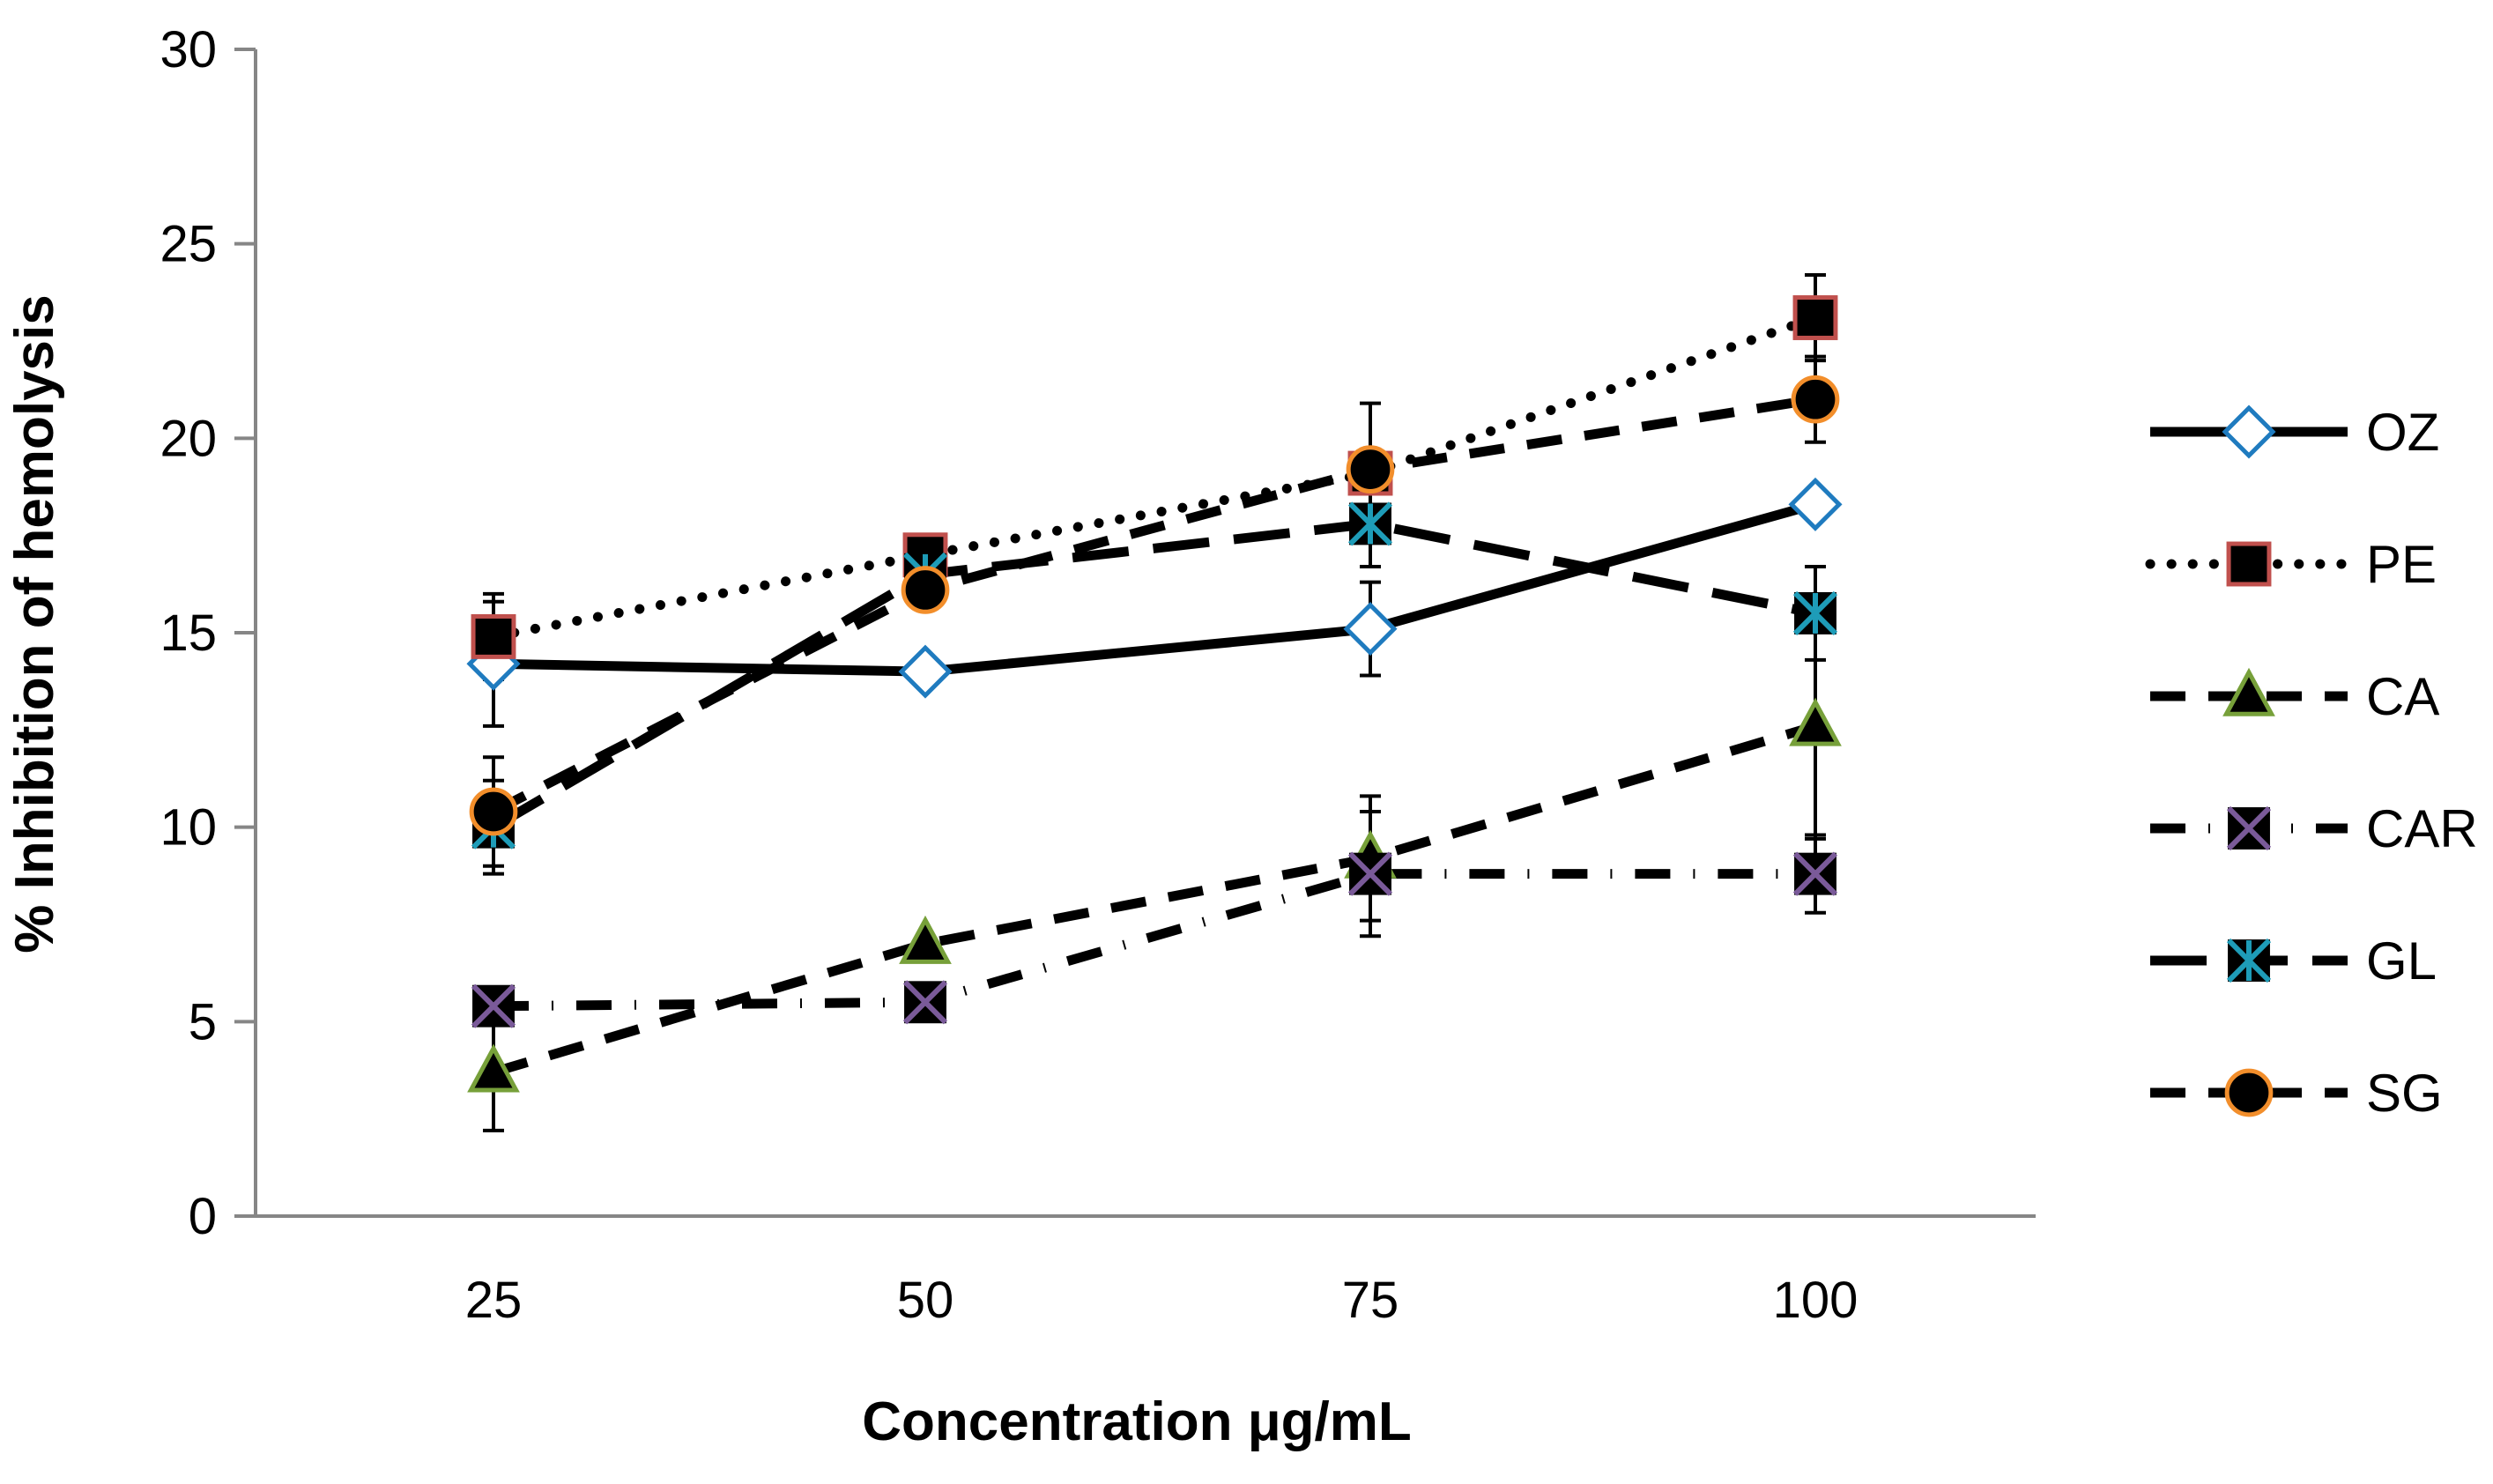  Describe the element at coordinates (925, 1300) in the screenshot. I see `x-tick-label: 50` at that location.